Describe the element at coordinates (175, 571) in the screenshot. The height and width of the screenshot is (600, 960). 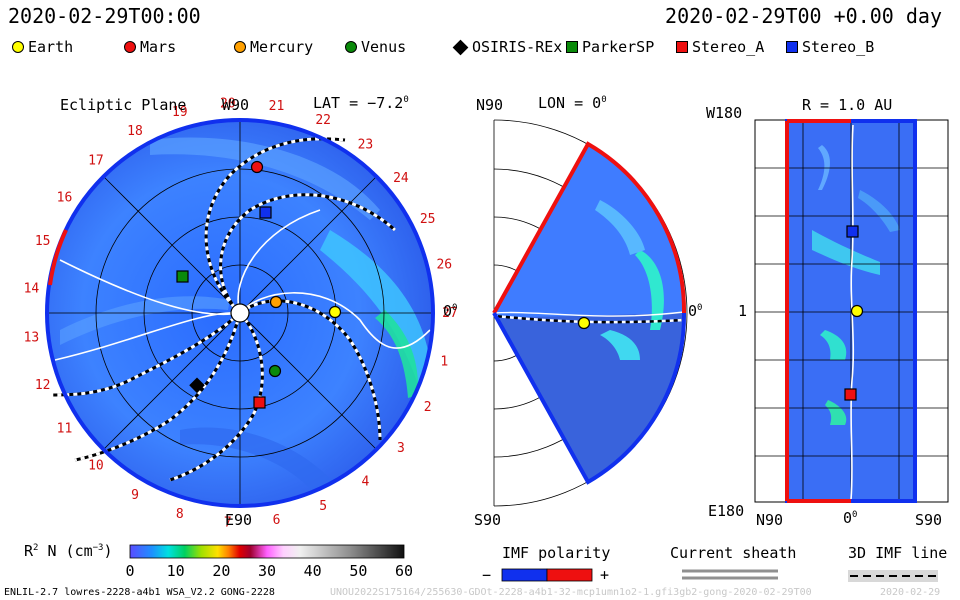
I see `colorbar-tick-label: 10` at that location.